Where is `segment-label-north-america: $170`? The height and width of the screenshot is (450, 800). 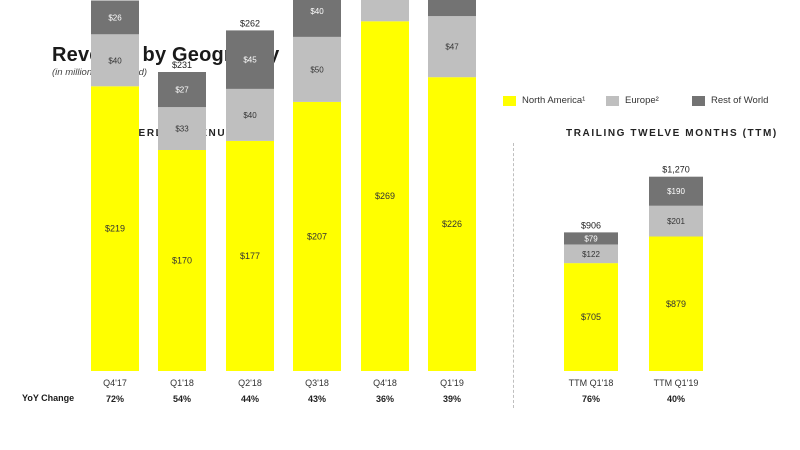 segment-label-north-america: $170 is located at coordinates (182, 261).